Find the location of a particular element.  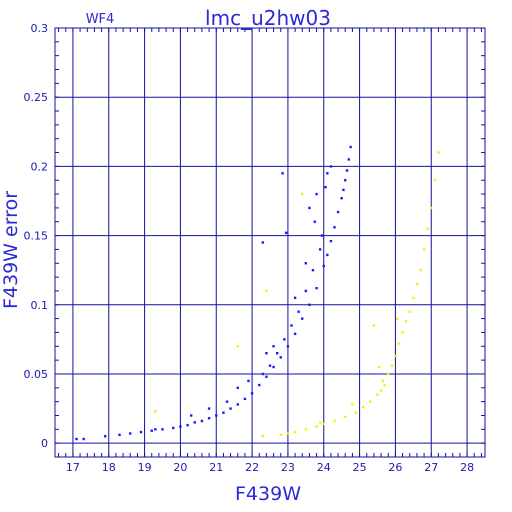

x-tick-label: 24 is located at coordinates (324, 467).